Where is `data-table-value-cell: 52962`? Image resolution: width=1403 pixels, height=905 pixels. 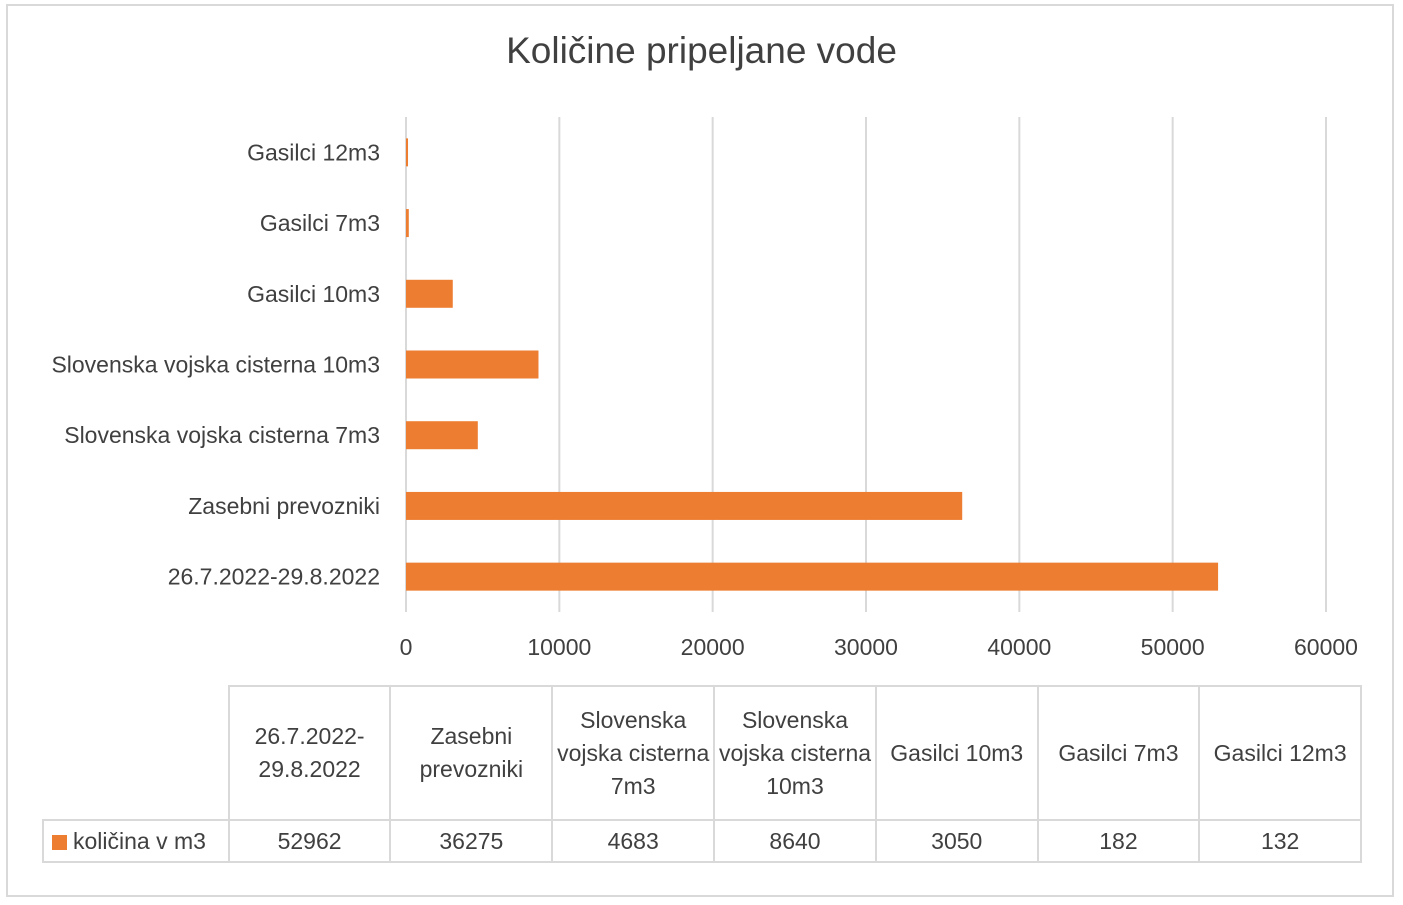
data-table-value-cell: 52962 is located at coordinates (309, 841).